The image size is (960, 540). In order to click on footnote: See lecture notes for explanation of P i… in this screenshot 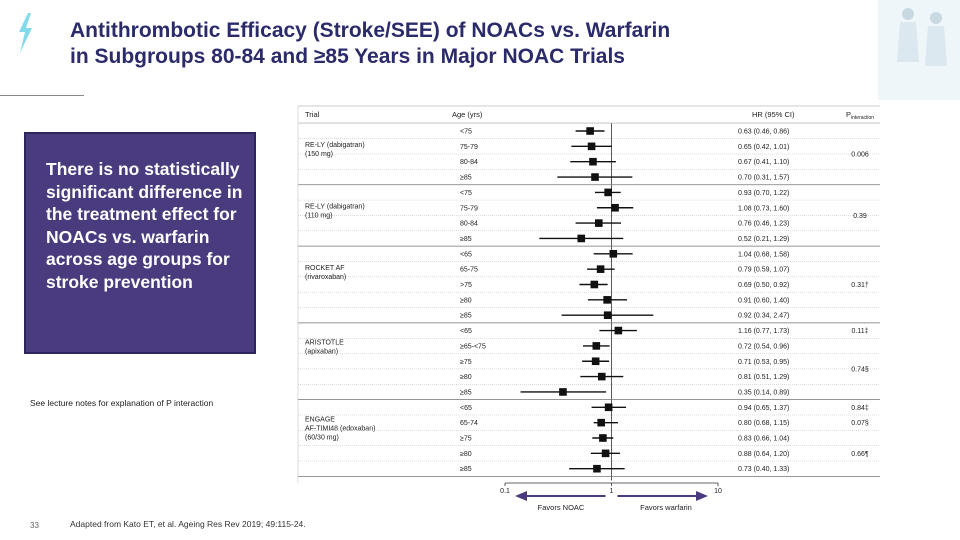, I will do `click(122, 403)`.